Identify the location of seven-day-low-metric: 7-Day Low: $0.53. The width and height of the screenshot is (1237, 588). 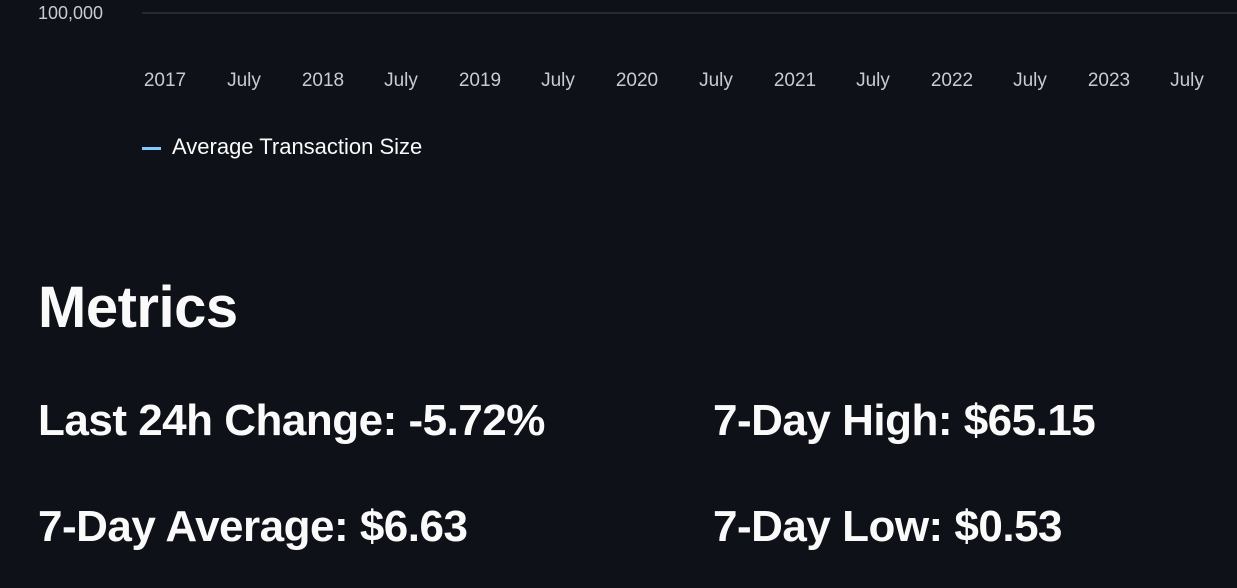
(888, 526).